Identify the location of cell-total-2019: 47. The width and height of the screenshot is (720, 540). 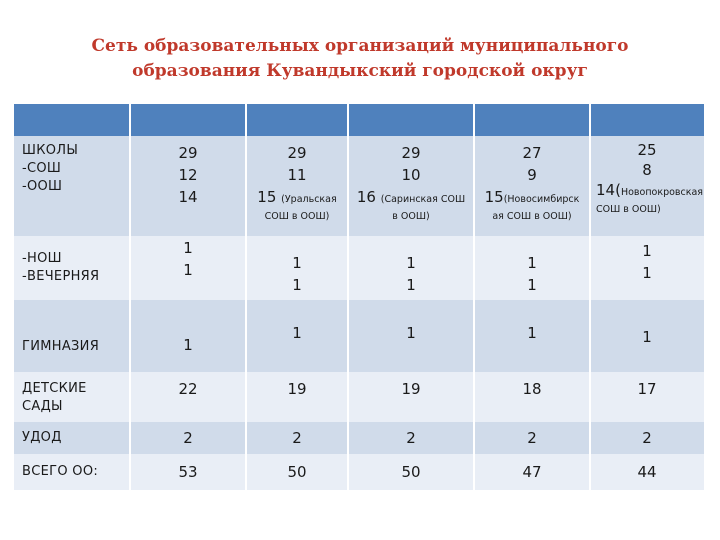
(532, 472).